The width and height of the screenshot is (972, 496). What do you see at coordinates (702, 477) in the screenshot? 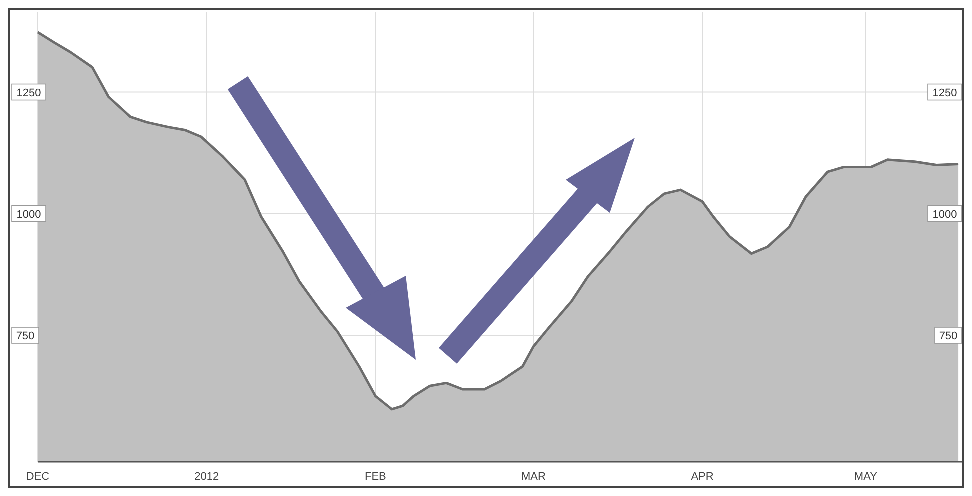
I see `x-tick-label: APR` at bounding box center [702, 477].